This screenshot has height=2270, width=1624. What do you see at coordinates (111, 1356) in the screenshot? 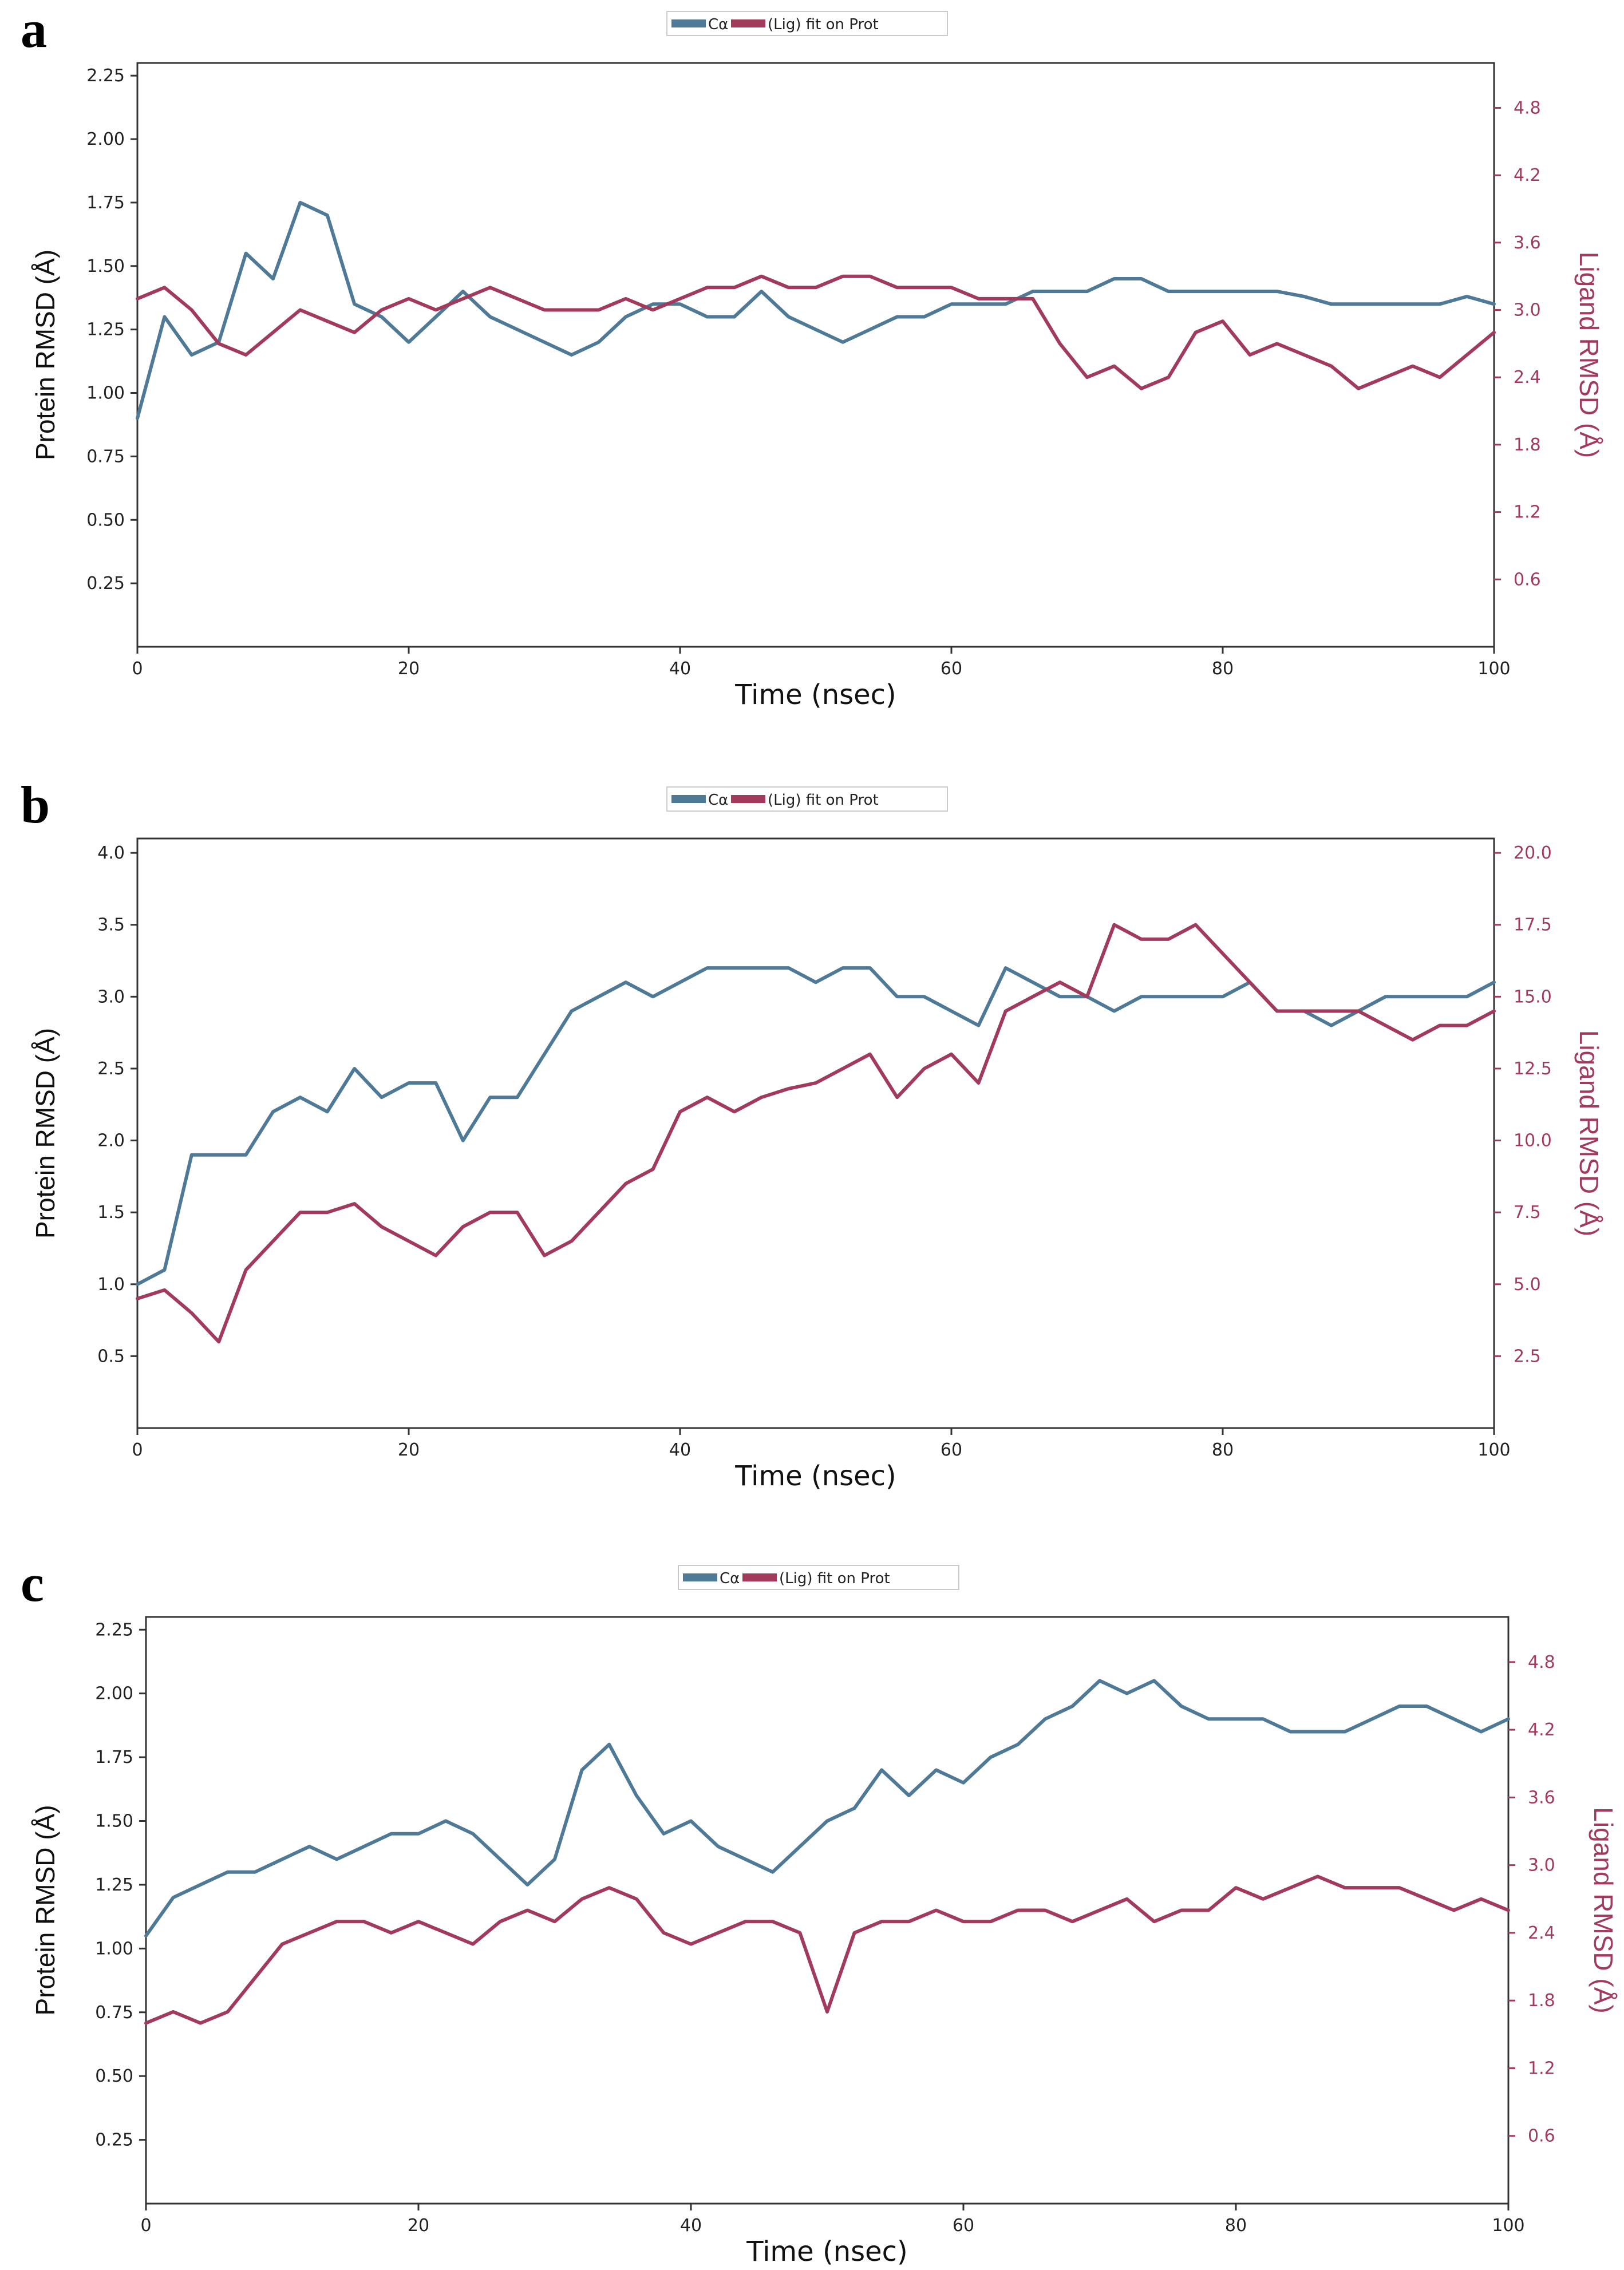
I see `y-left-tick-label: 0.5` at bounding box center [111, 1356].